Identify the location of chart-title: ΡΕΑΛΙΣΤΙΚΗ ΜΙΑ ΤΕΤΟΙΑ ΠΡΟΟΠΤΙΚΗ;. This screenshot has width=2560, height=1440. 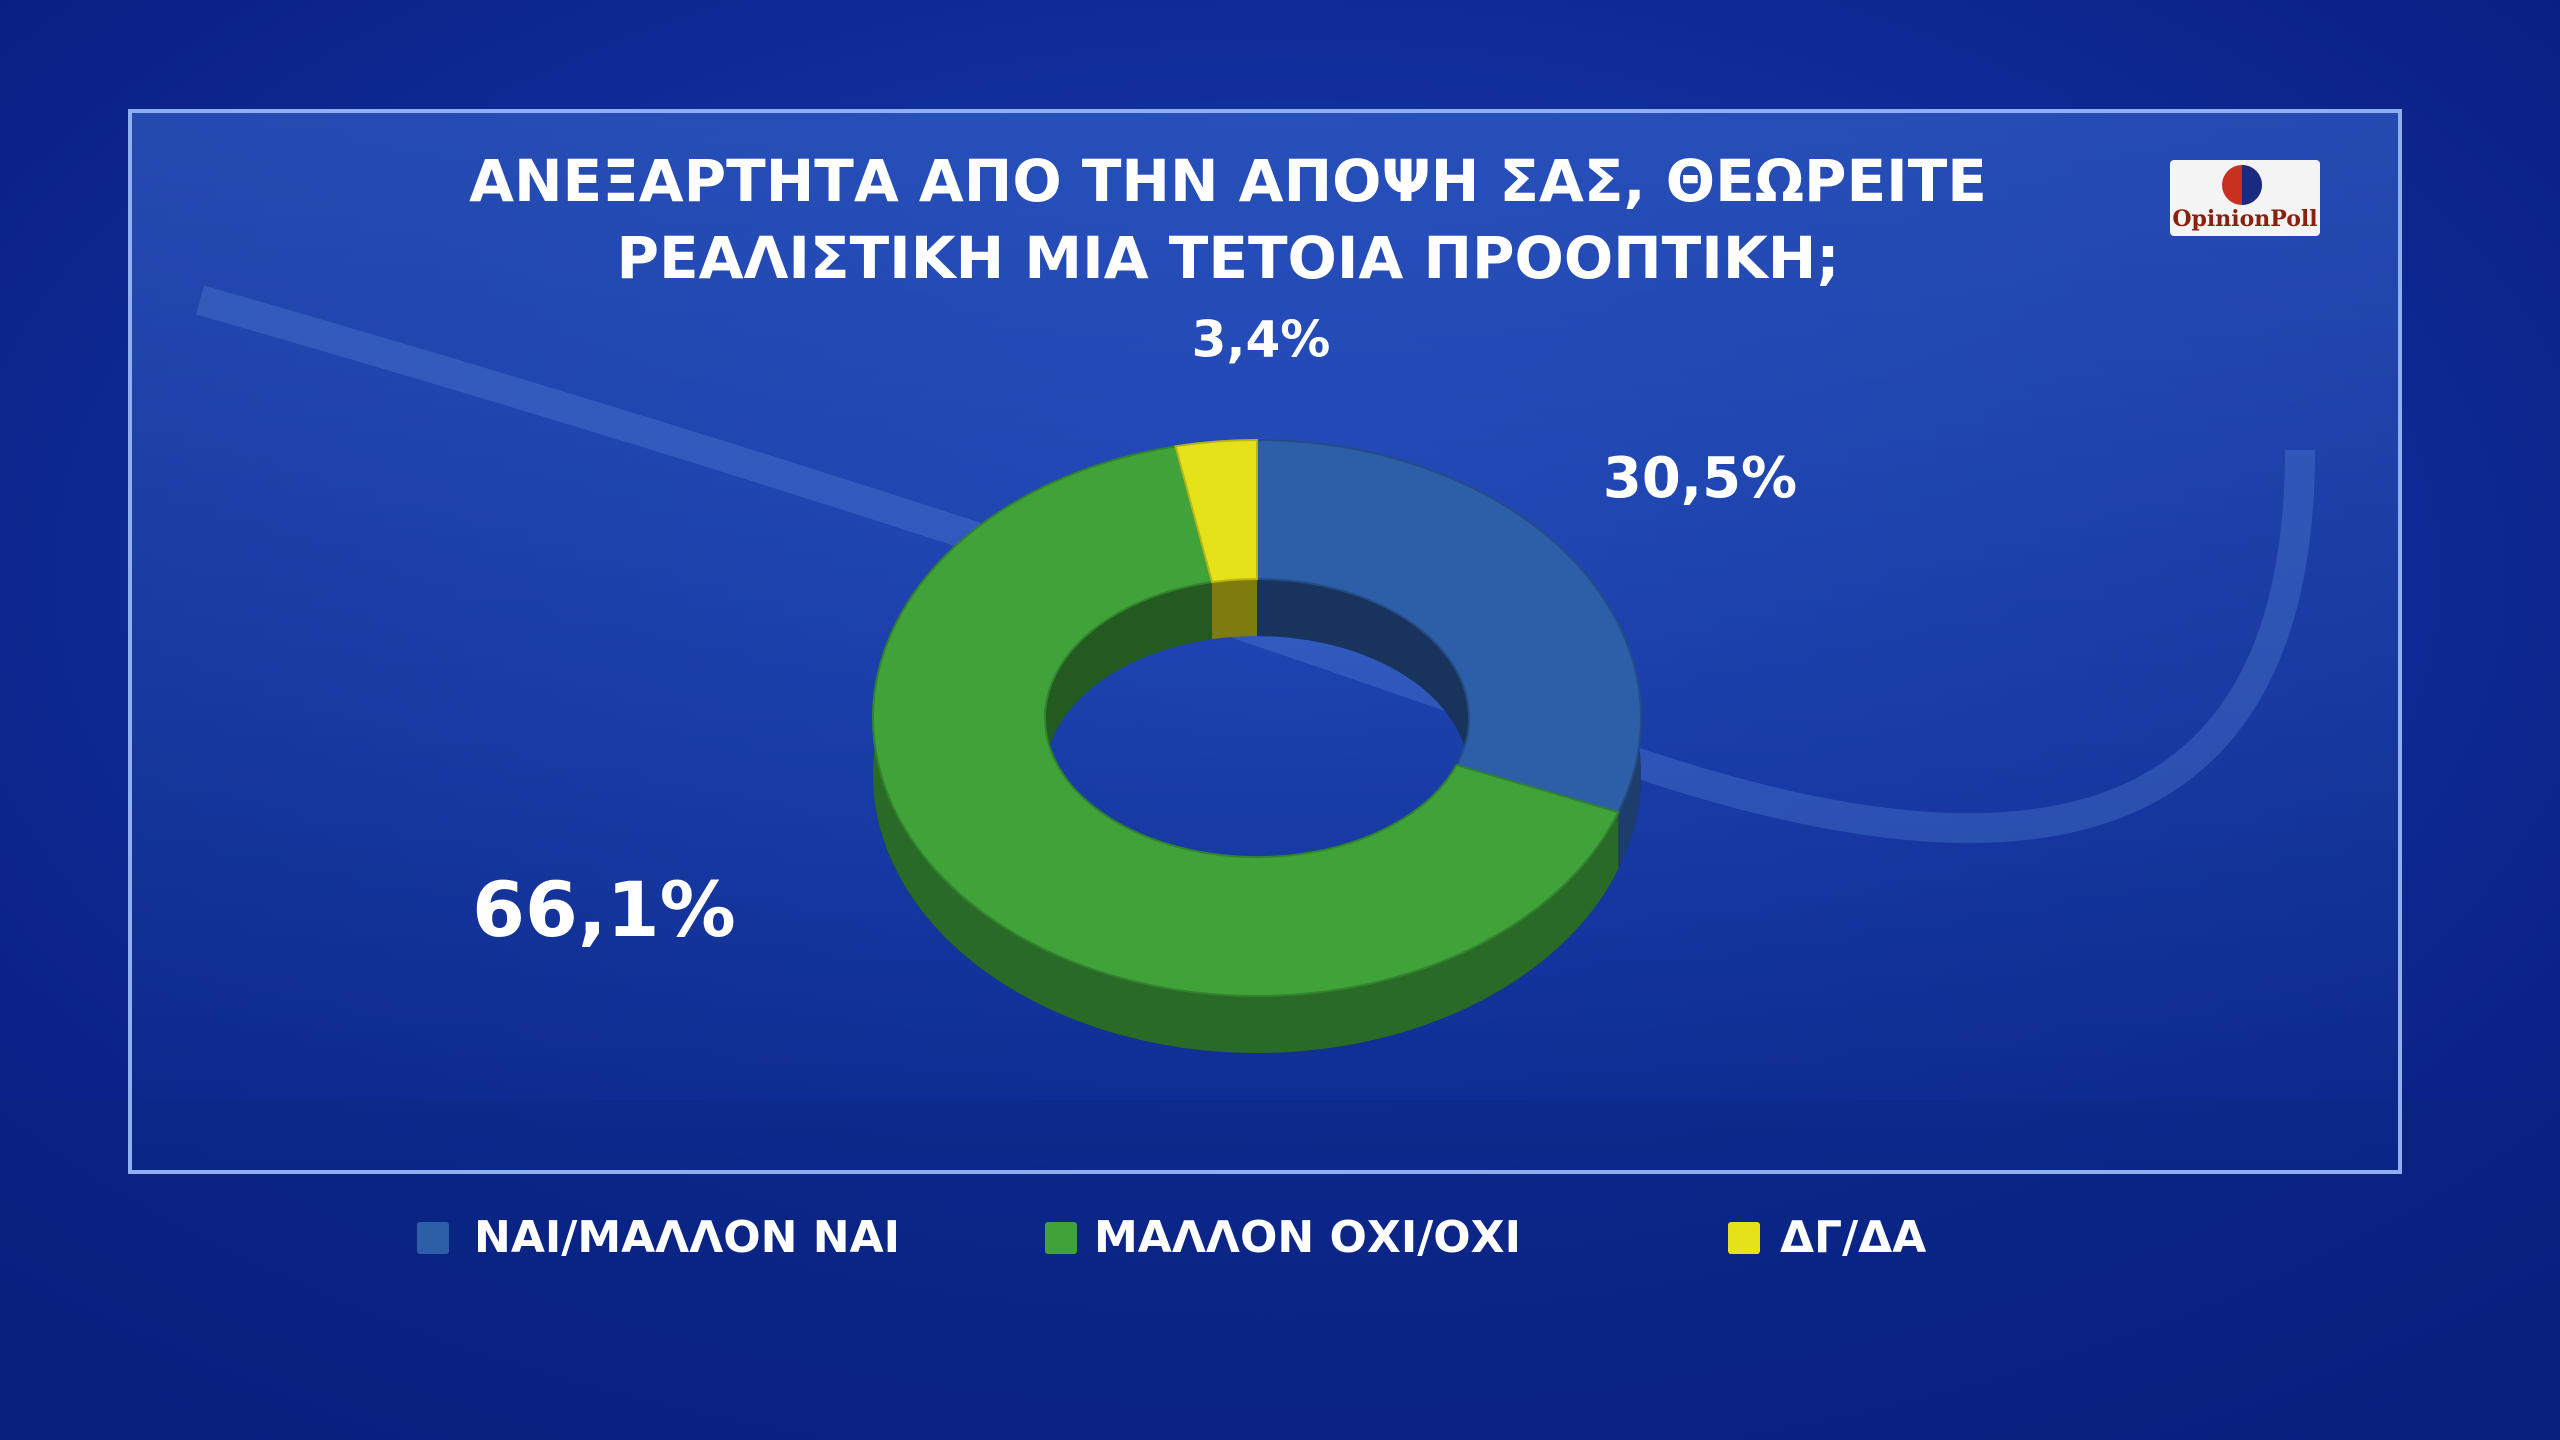
(1227, 258).